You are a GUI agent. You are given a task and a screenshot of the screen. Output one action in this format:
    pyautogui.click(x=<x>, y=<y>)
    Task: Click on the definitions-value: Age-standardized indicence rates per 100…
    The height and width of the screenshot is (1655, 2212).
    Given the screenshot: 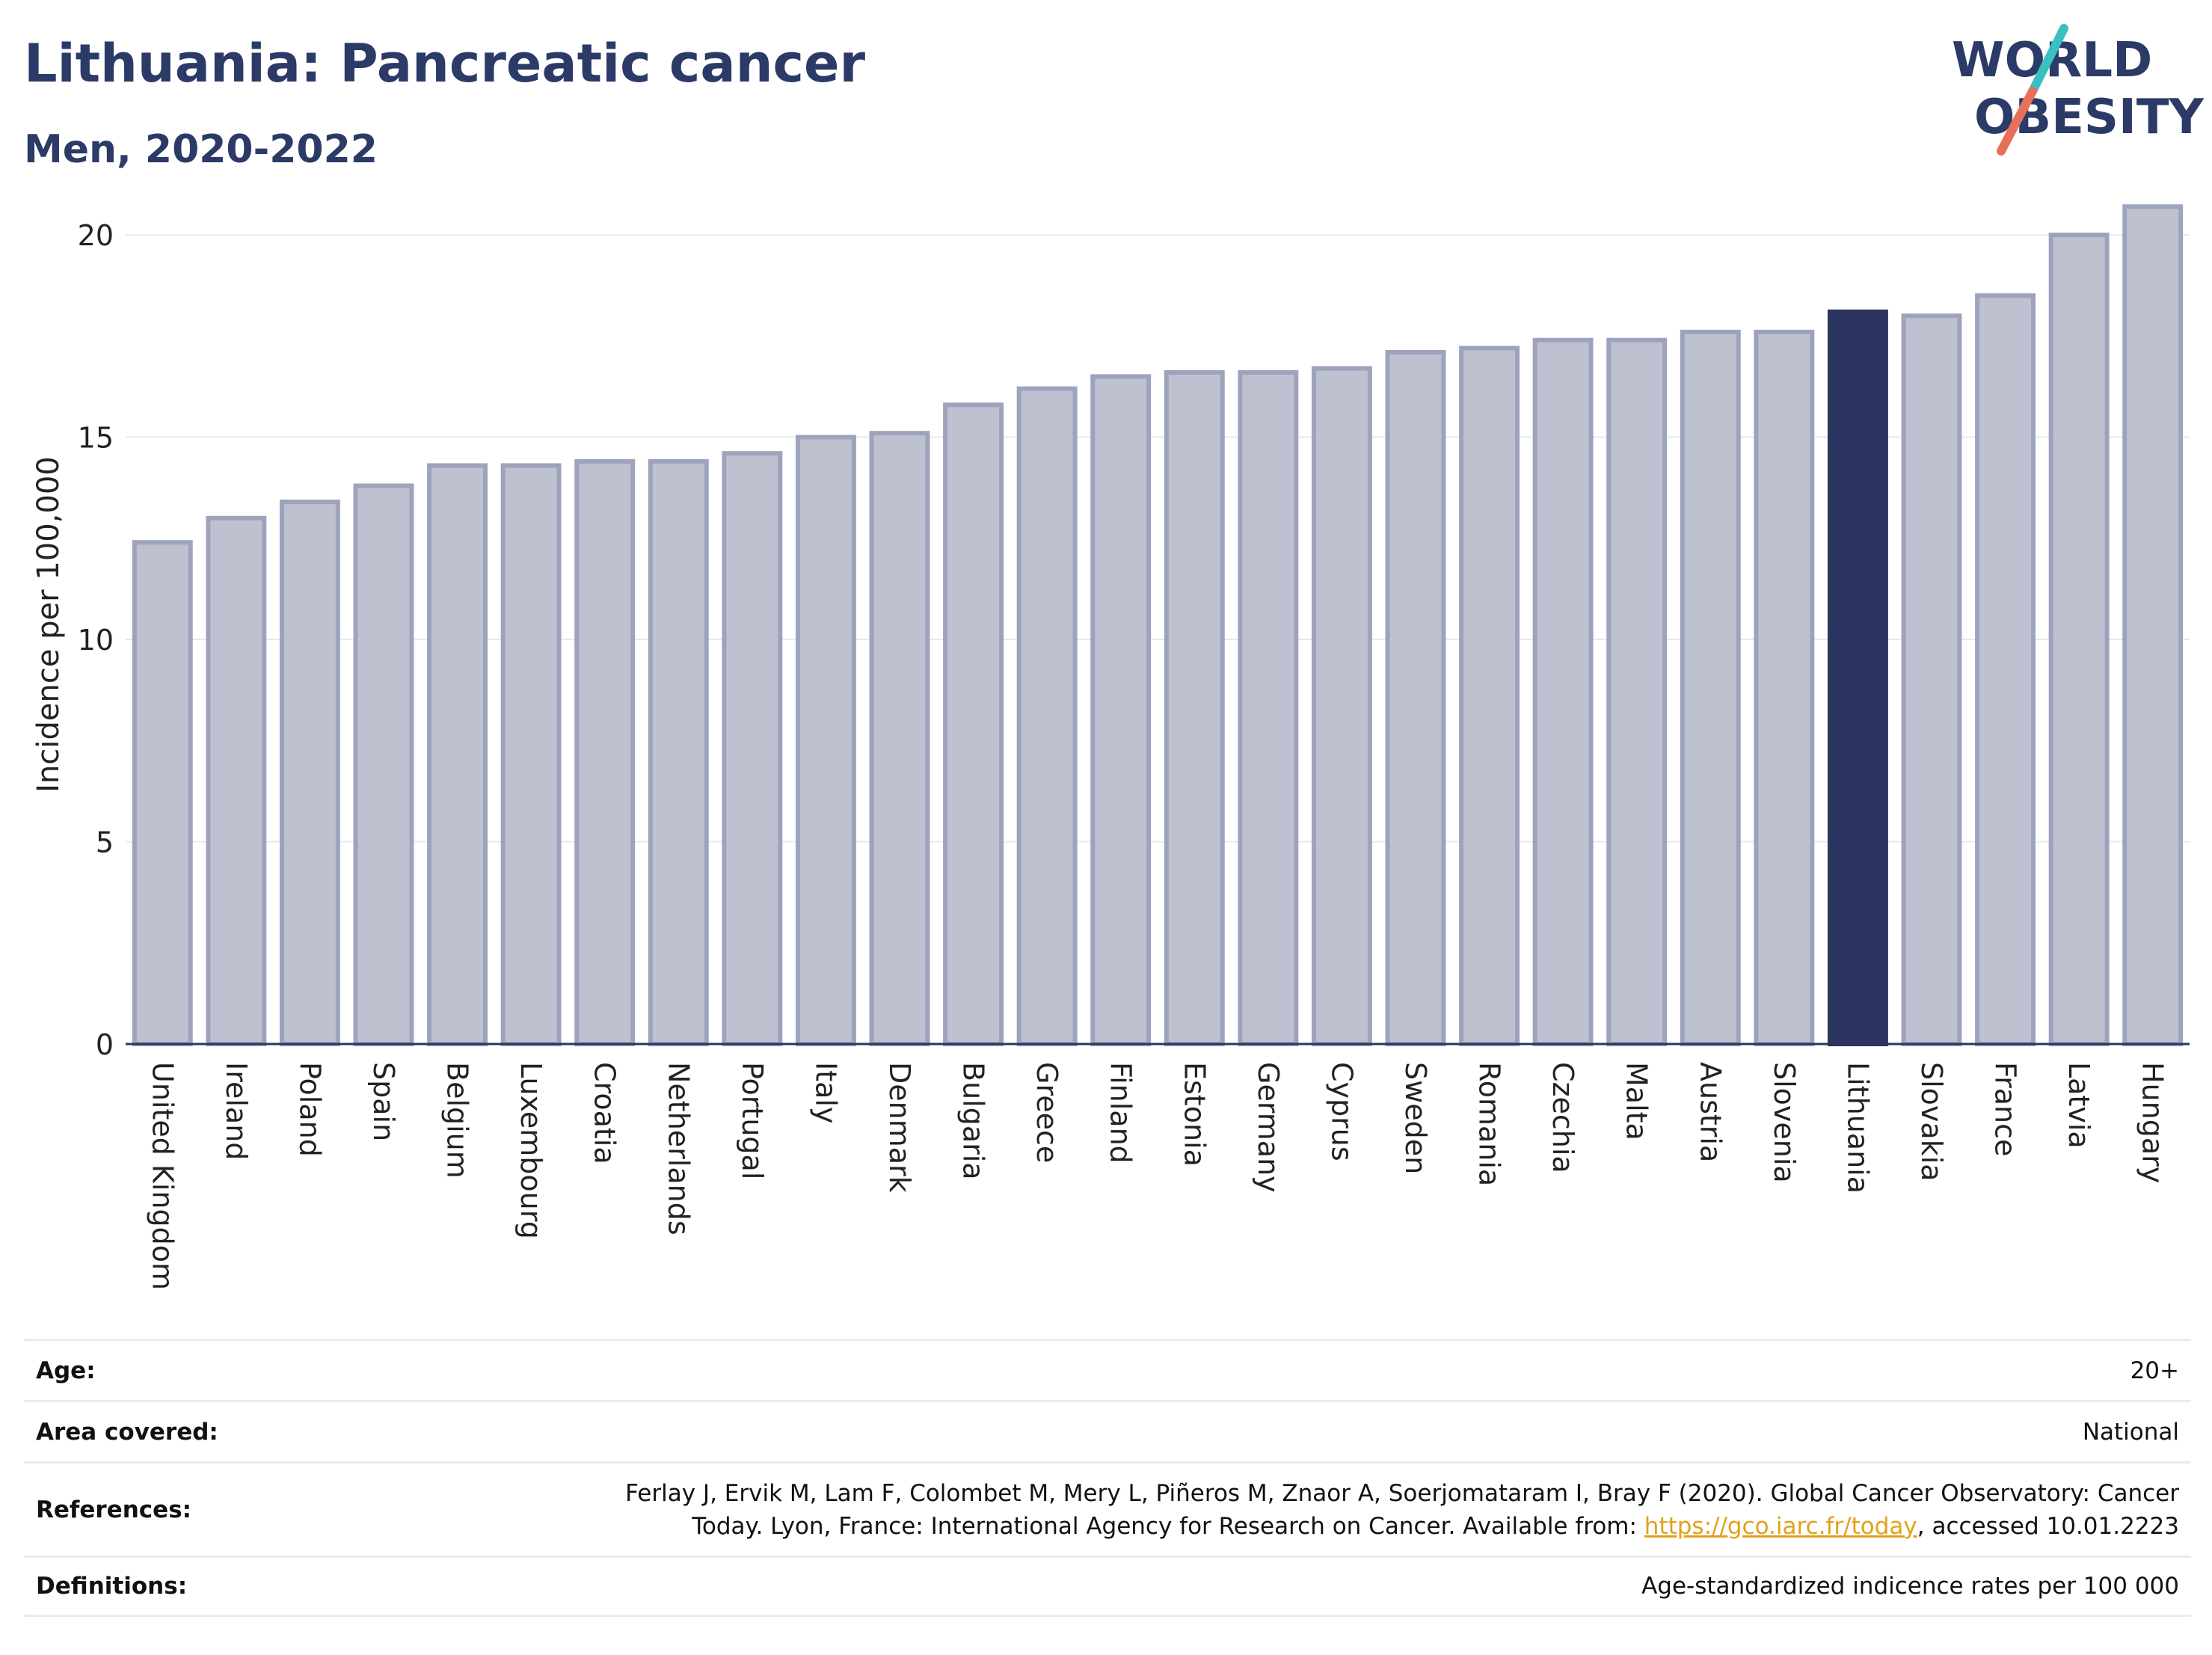 What is the action you would take?
    pyautogui.click(x=1910, y=1586)
    